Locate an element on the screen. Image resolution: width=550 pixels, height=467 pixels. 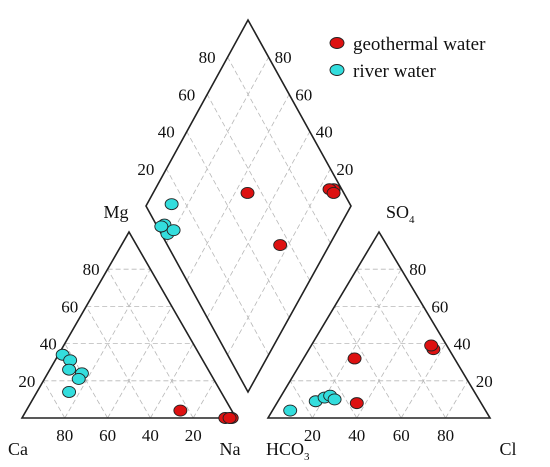
diamond-right-tick: 80 is located at coordinates (283, 57).